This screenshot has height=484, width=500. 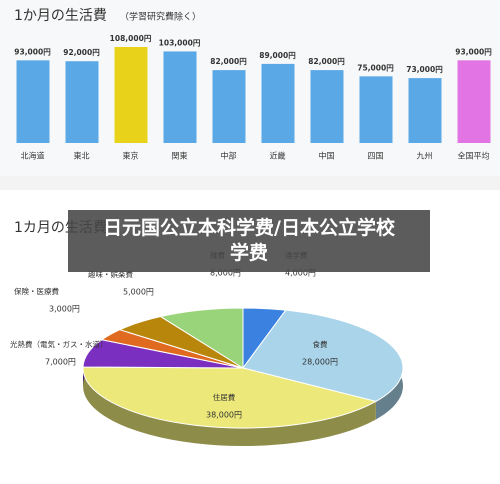 What do you see at coordinates (320, 344) in the screenshot?
I see `slice-label: 食費` at bounding box center [320, 344].